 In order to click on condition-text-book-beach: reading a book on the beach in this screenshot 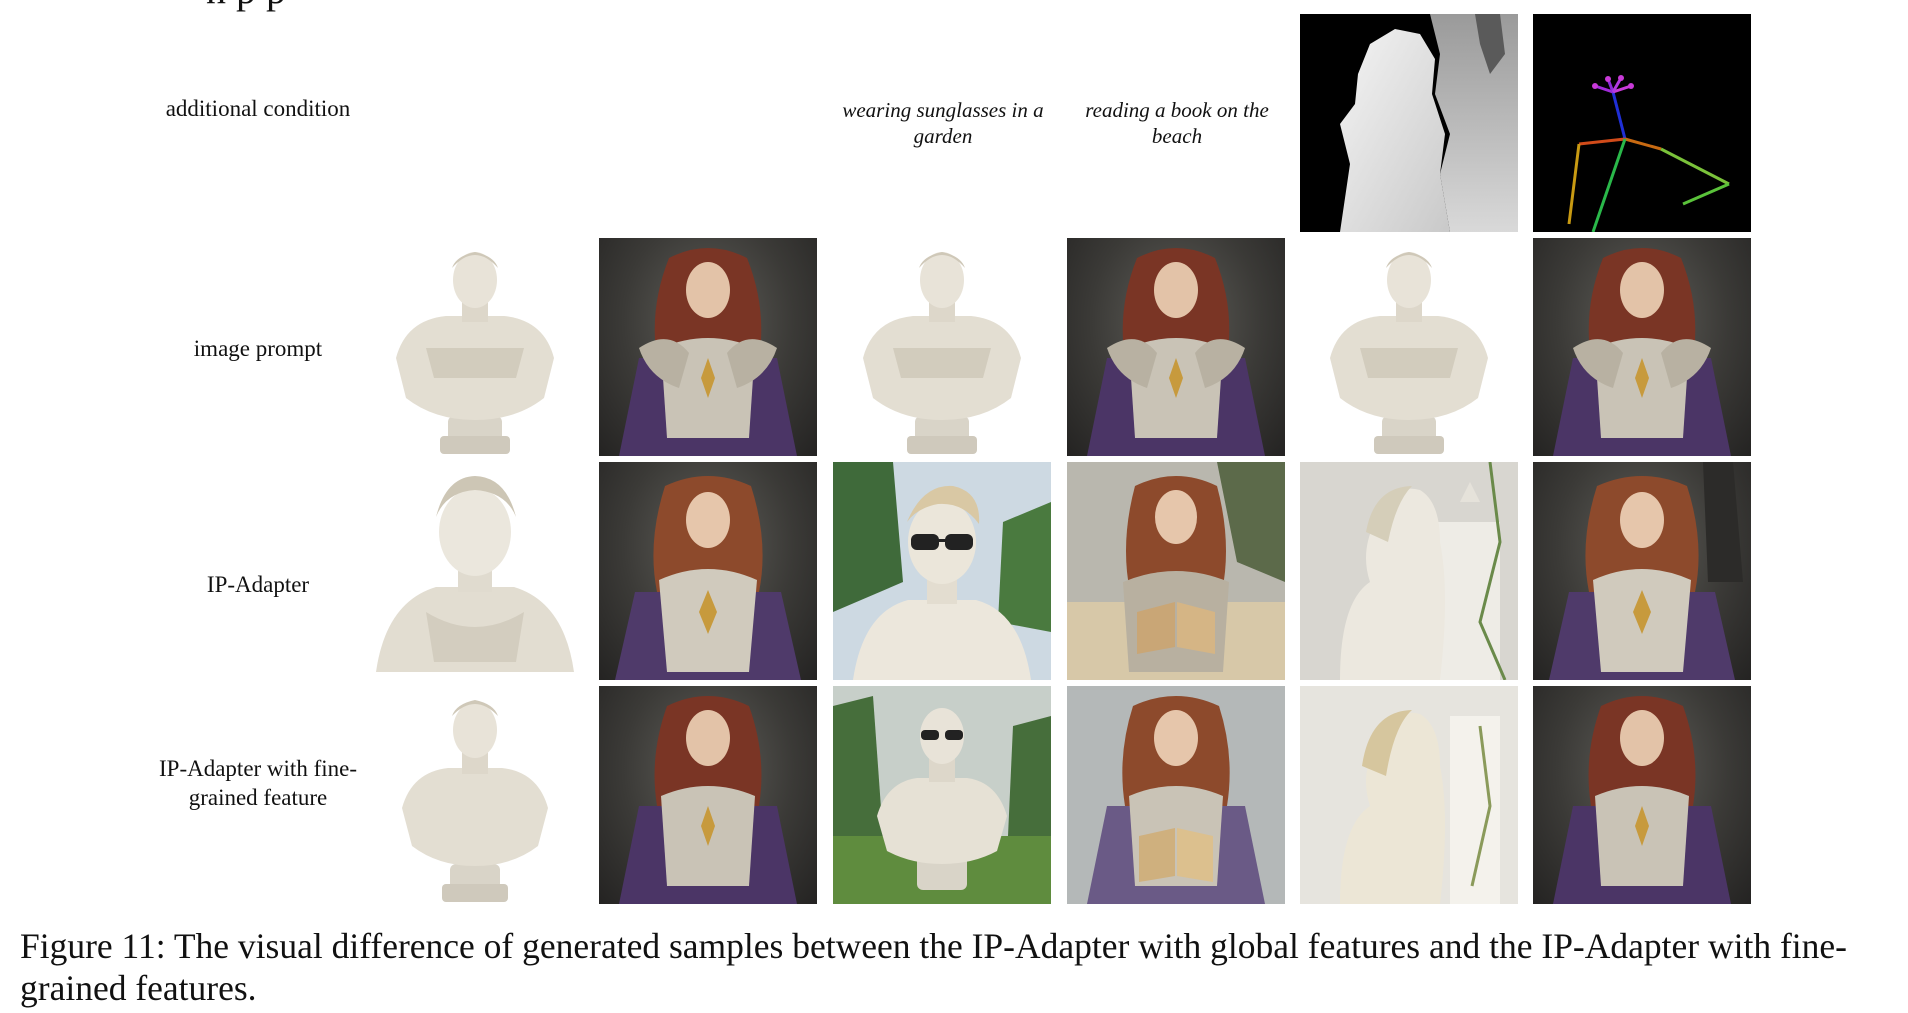, I will do `click(1177, 123)`.